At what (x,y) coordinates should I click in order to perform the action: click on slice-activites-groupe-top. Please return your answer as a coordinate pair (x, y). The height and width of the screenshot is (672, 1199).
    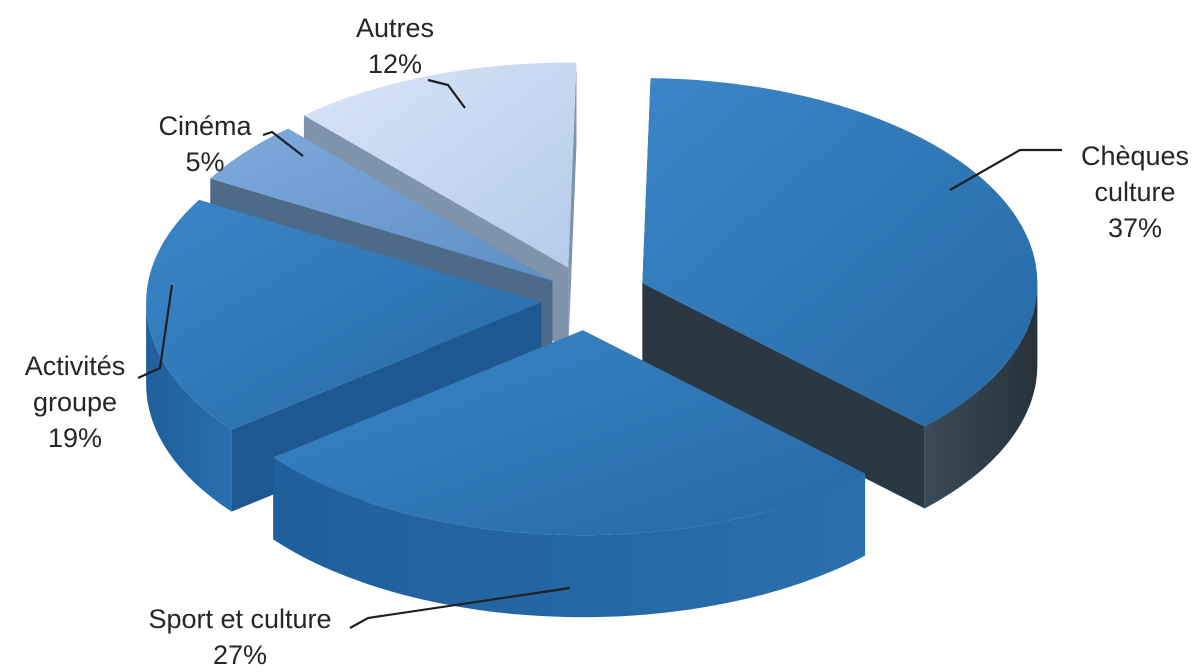
    Looking at the image, I should click on (344, 314).